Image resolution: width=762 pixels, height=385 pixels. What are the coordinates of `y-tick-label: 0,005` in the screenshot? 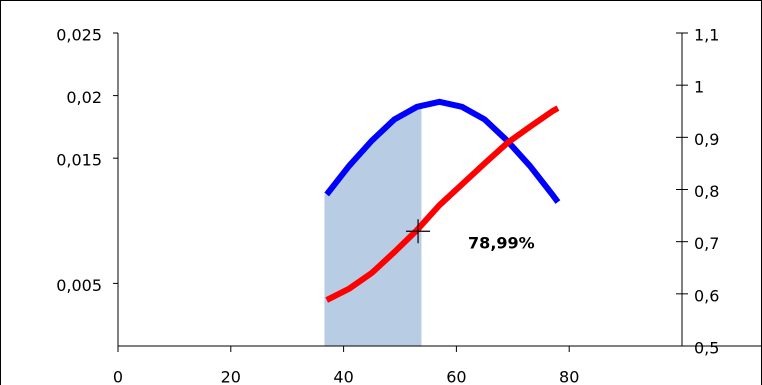 It's located at (79, 285).